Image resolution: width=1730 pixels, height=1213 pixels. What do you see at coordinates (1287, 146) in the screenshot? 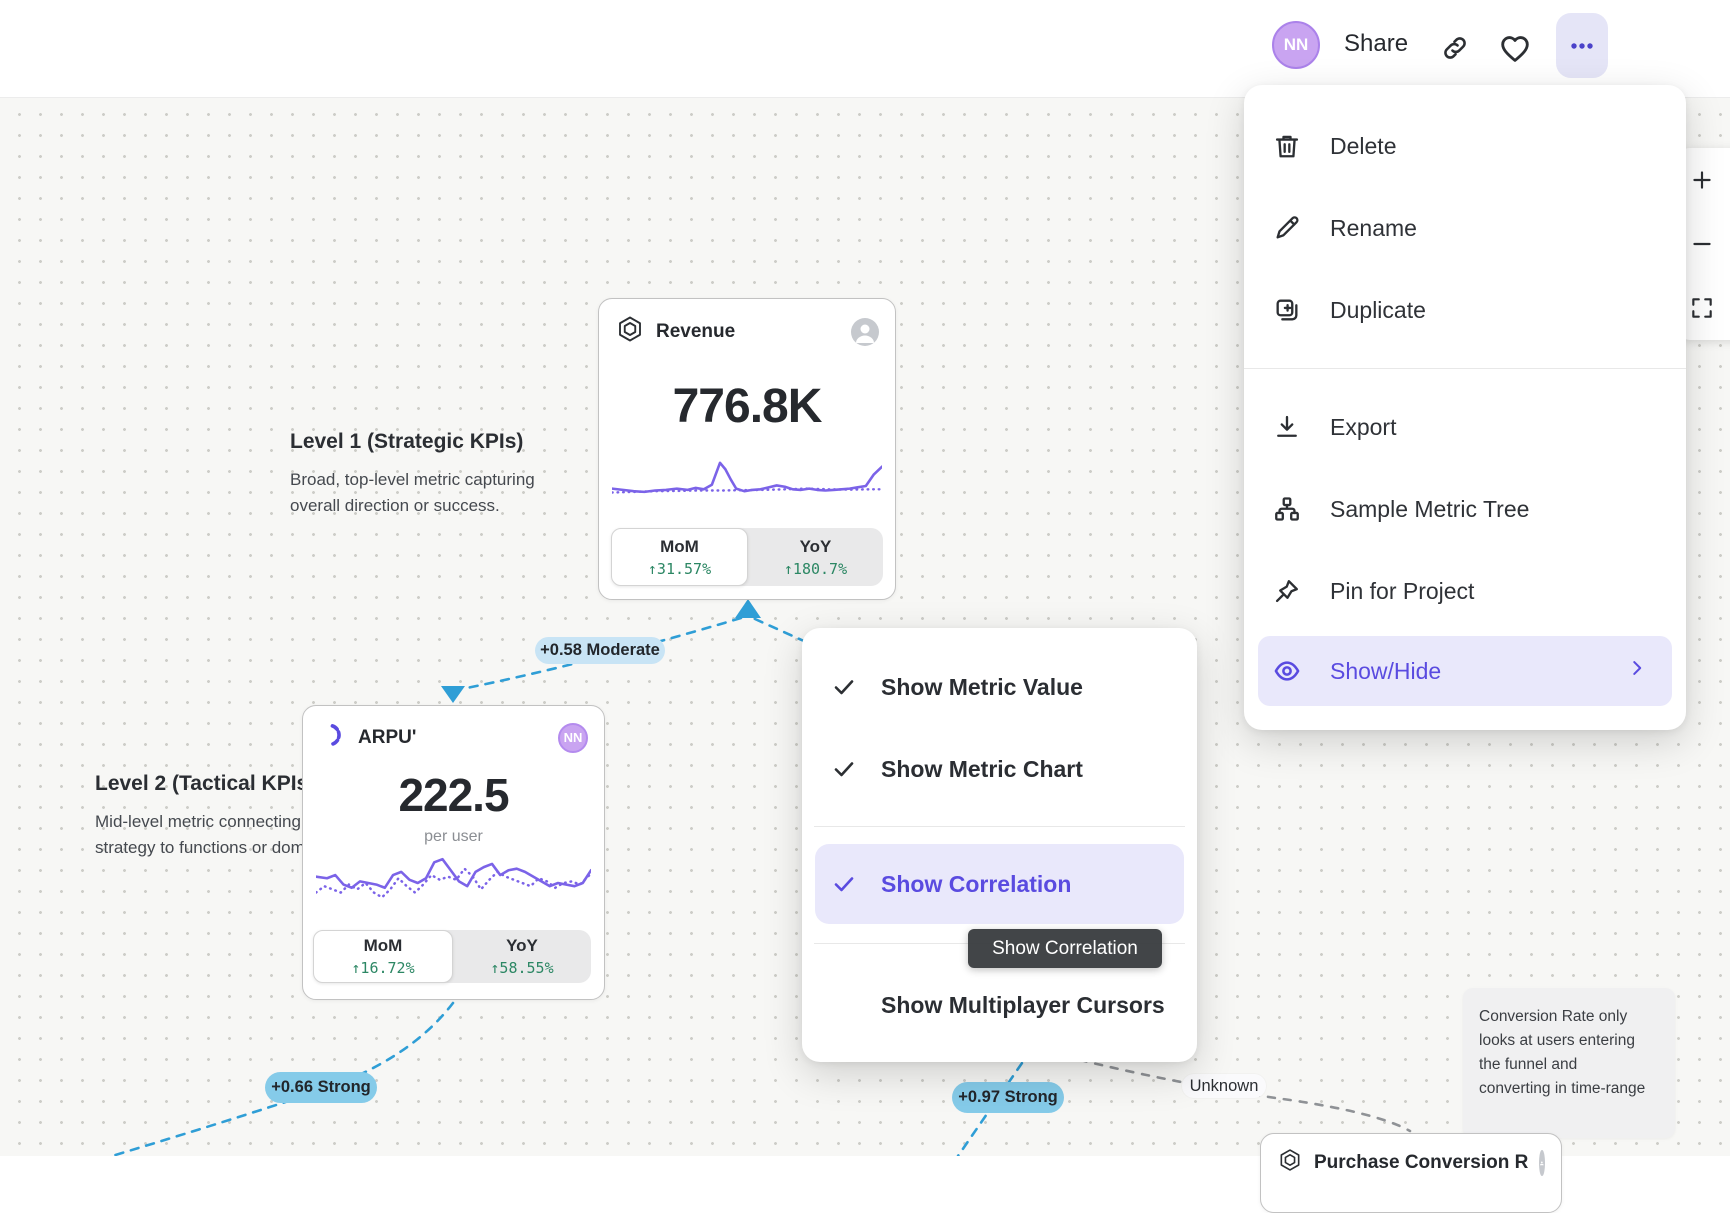
I see `trash-icon` at bounding box center [1287, 146].